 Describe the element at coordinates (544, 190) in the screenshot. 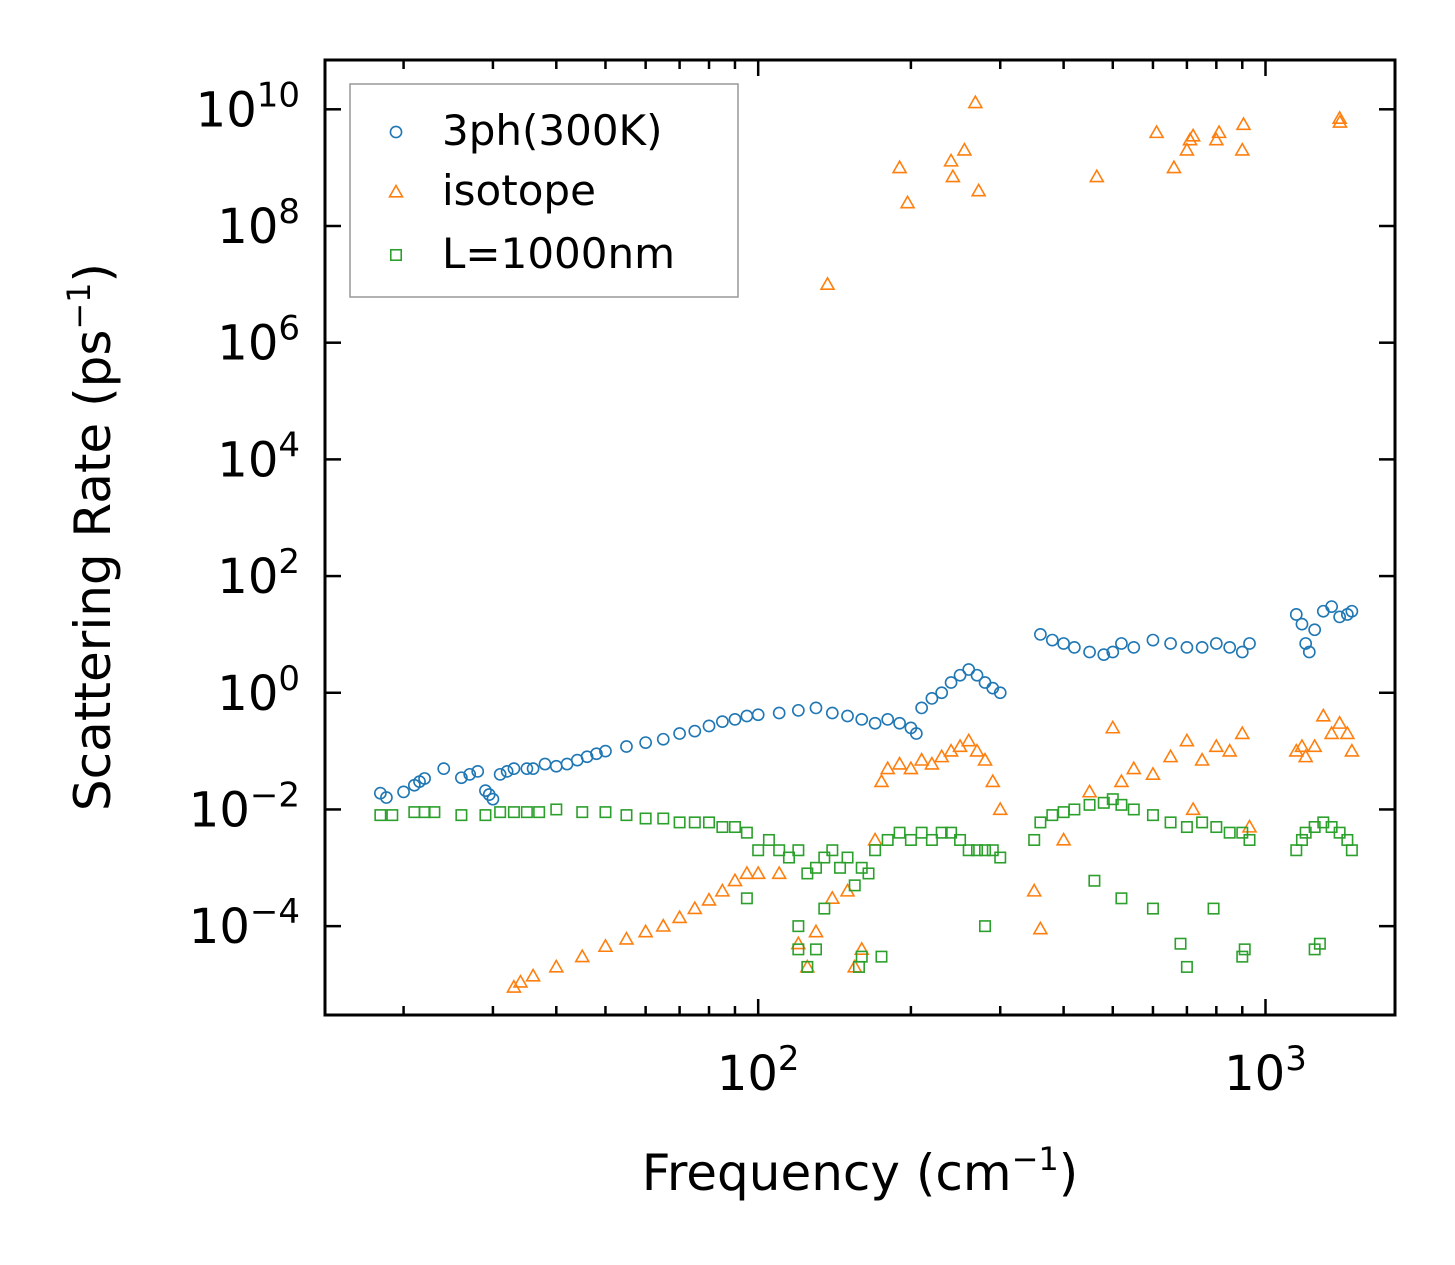

I see `legend: 3ph(300K) isotope L=1000nm` at that location.